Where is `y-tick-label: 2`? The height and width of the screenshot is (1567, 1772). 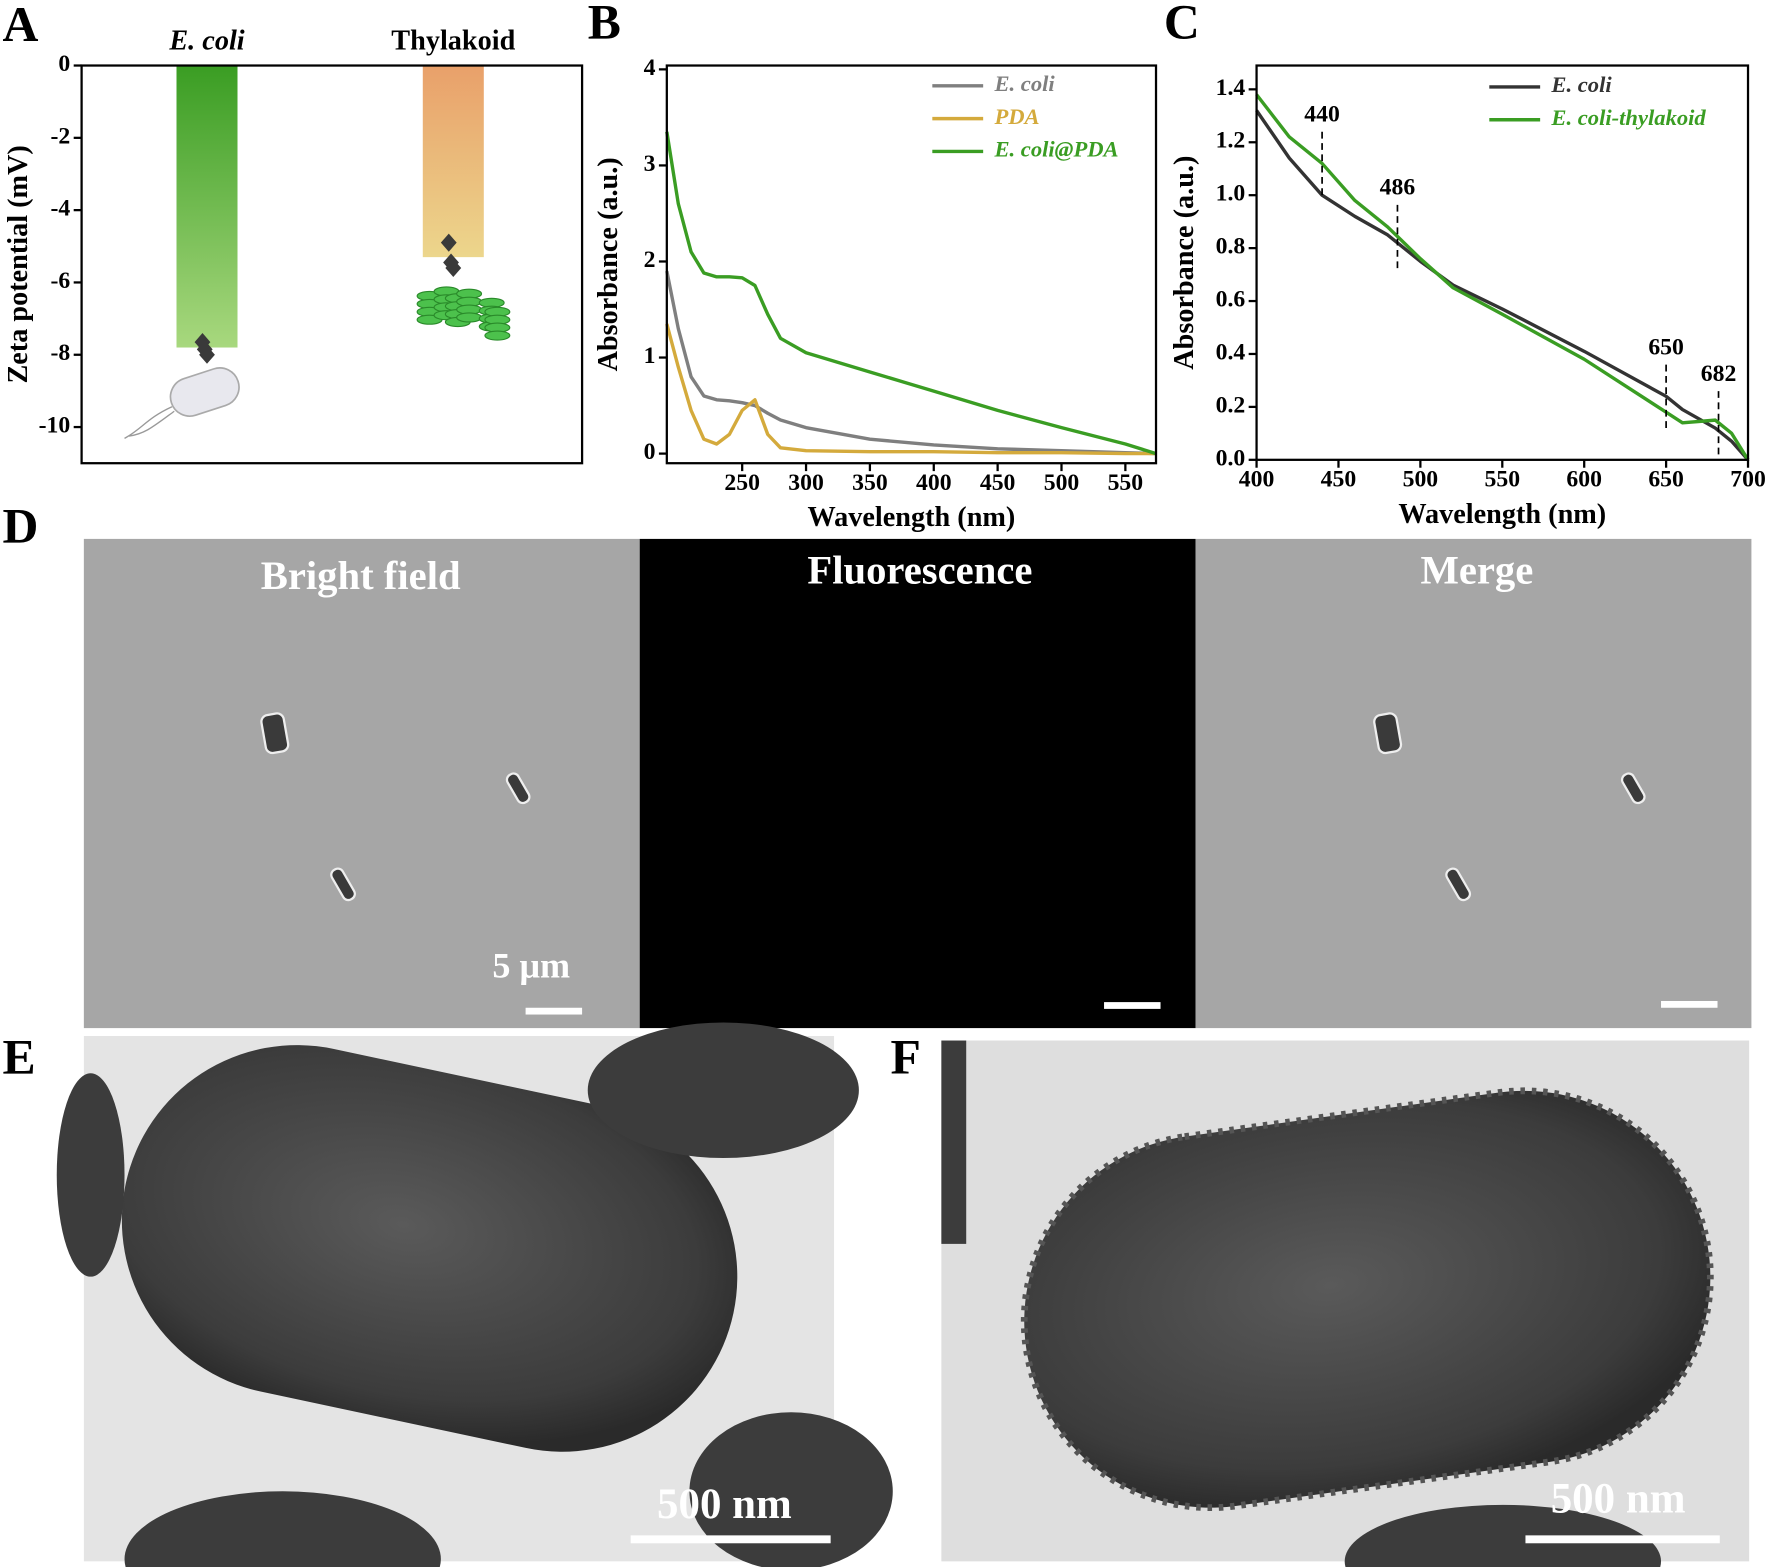 y-tick-label: 2 is located at coordinates (650, 260).